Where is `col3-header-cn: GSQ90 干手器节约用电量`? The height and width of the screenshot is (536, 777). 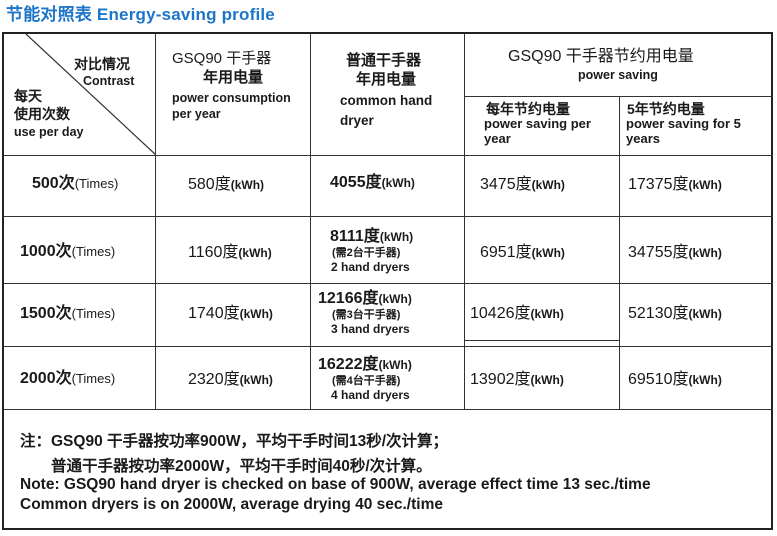
col3-header-cn: GSQ90 干手器节约用电量 is located at coordinates (601, 56).